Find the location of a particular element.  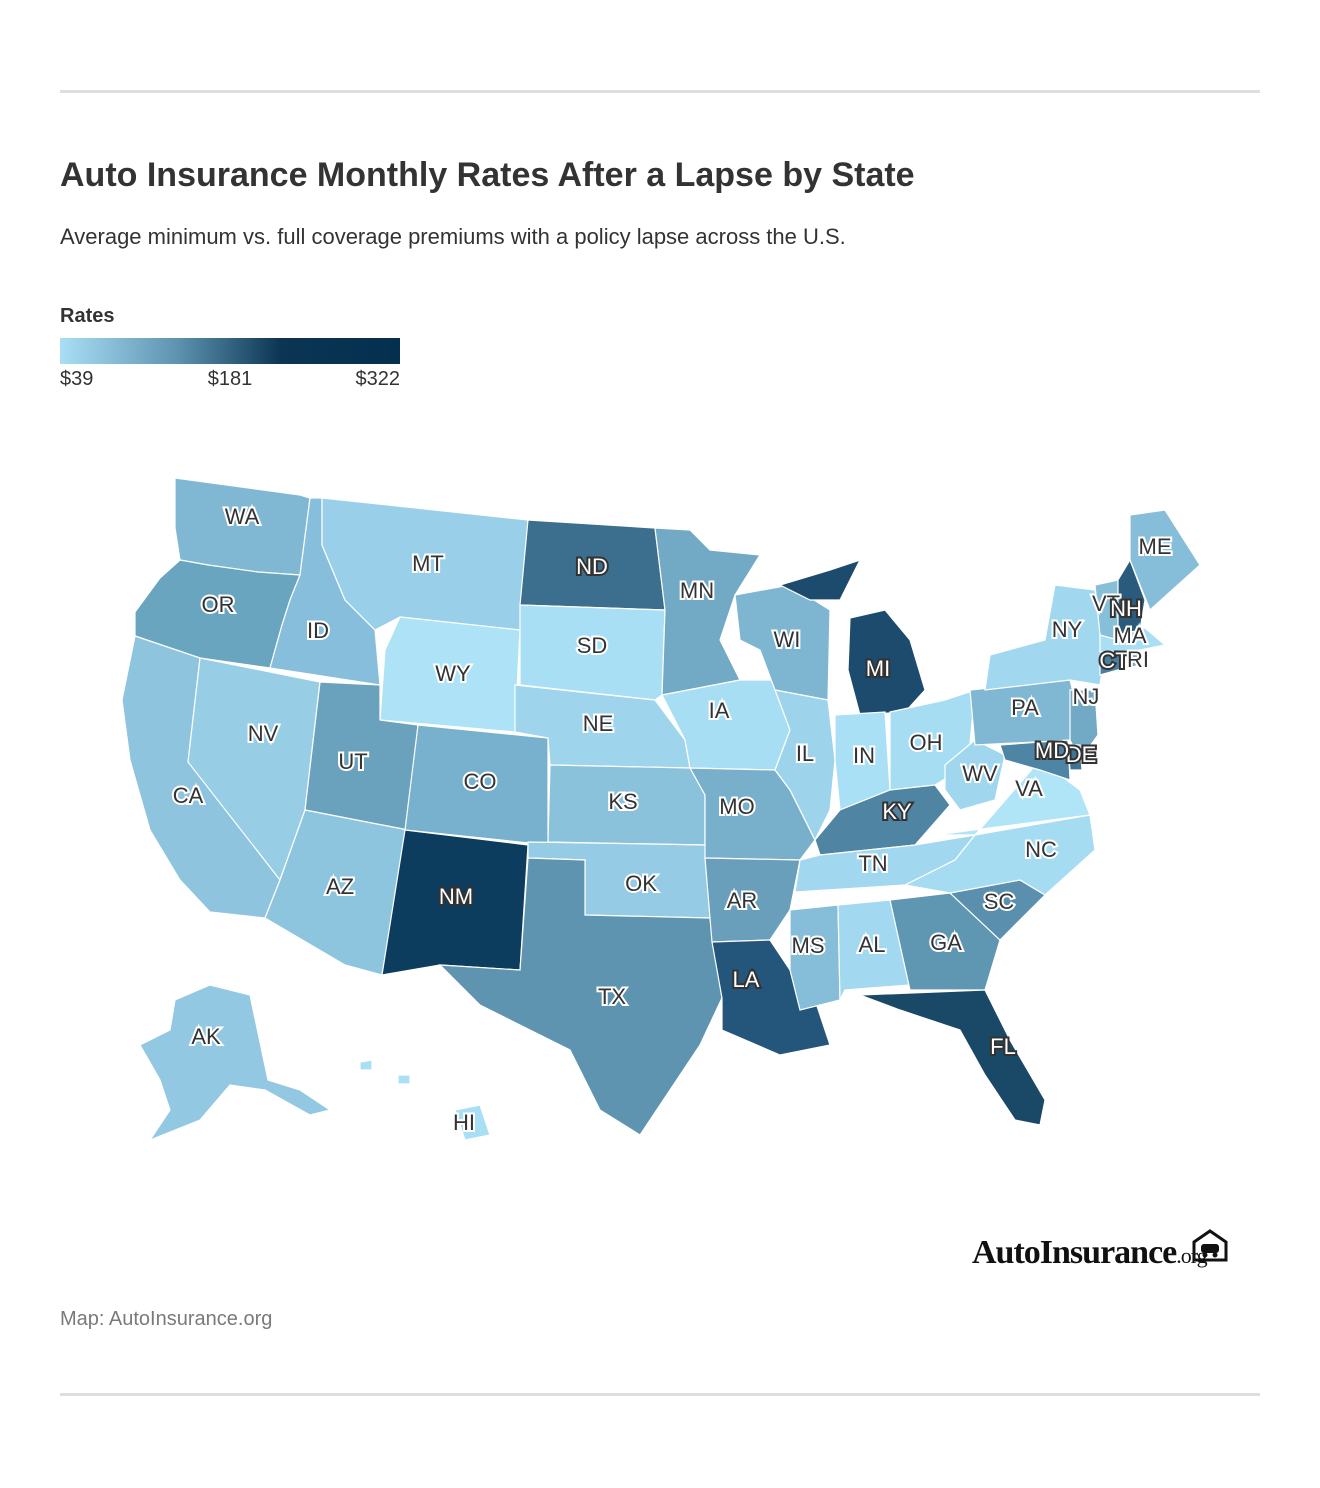

state-ga is located at coordinates (945, 941).